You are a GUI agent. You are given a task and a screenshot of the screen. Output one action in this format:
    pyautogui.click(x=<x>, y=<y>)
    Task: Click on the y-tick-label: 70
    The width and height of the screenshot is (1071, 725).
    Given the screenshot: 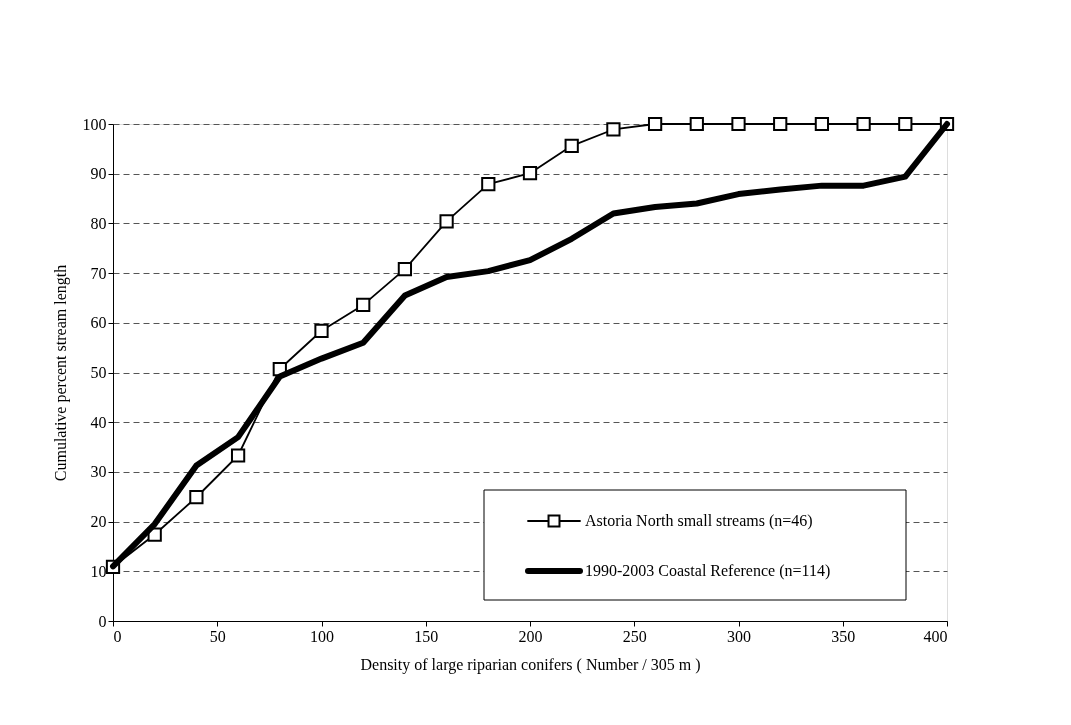 What is the action you would take?
    pyautogui.click(x=98, y=273)
    